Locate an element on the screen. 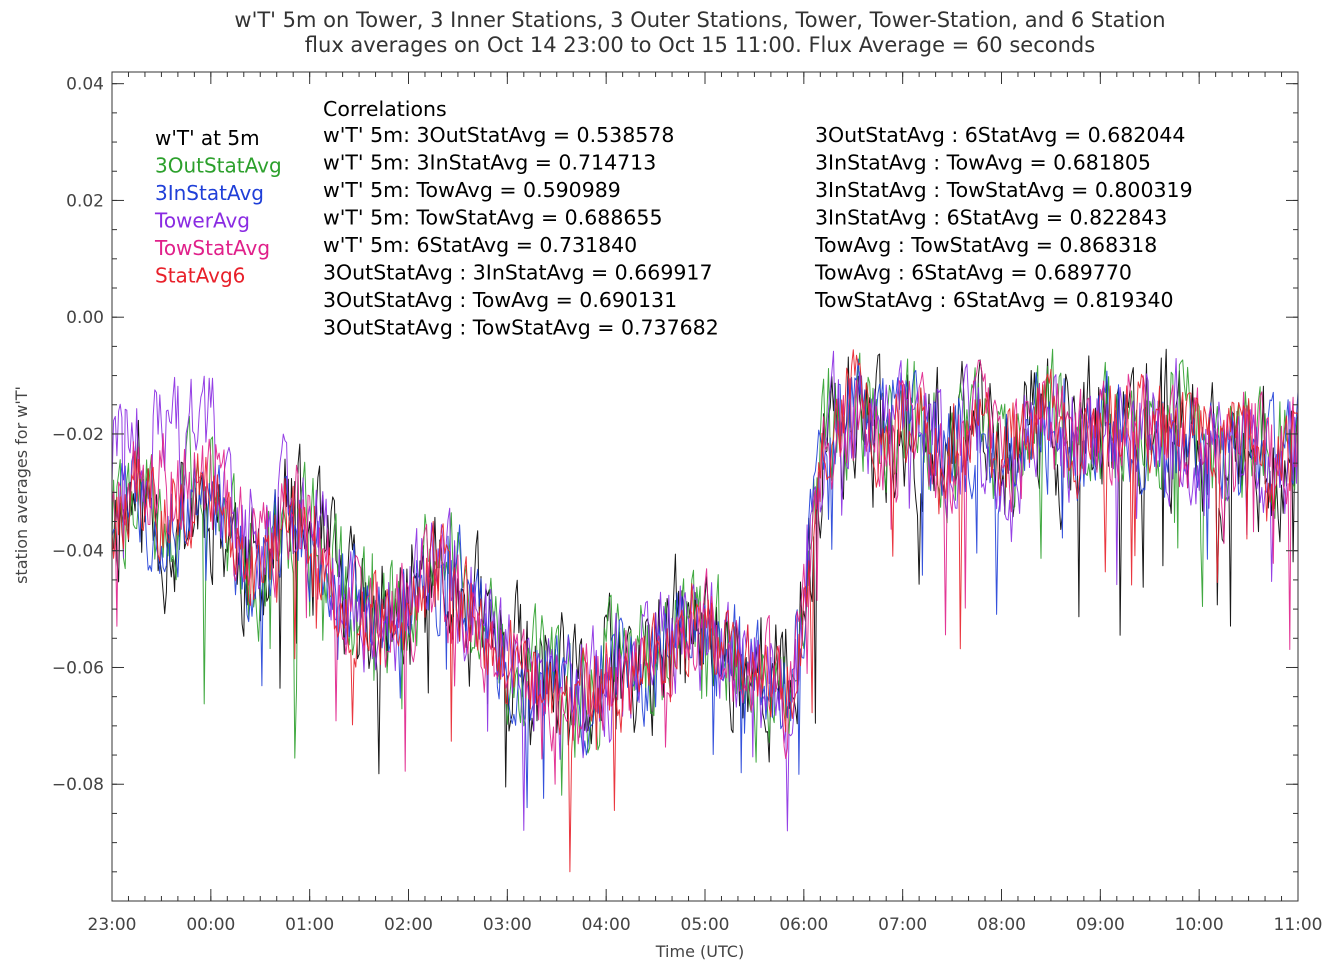 This screenshot has width=1343, height=966. correlation-entry: w'T' 5m: TowAvg = 0.590989 is located at coordinates (472, 190).